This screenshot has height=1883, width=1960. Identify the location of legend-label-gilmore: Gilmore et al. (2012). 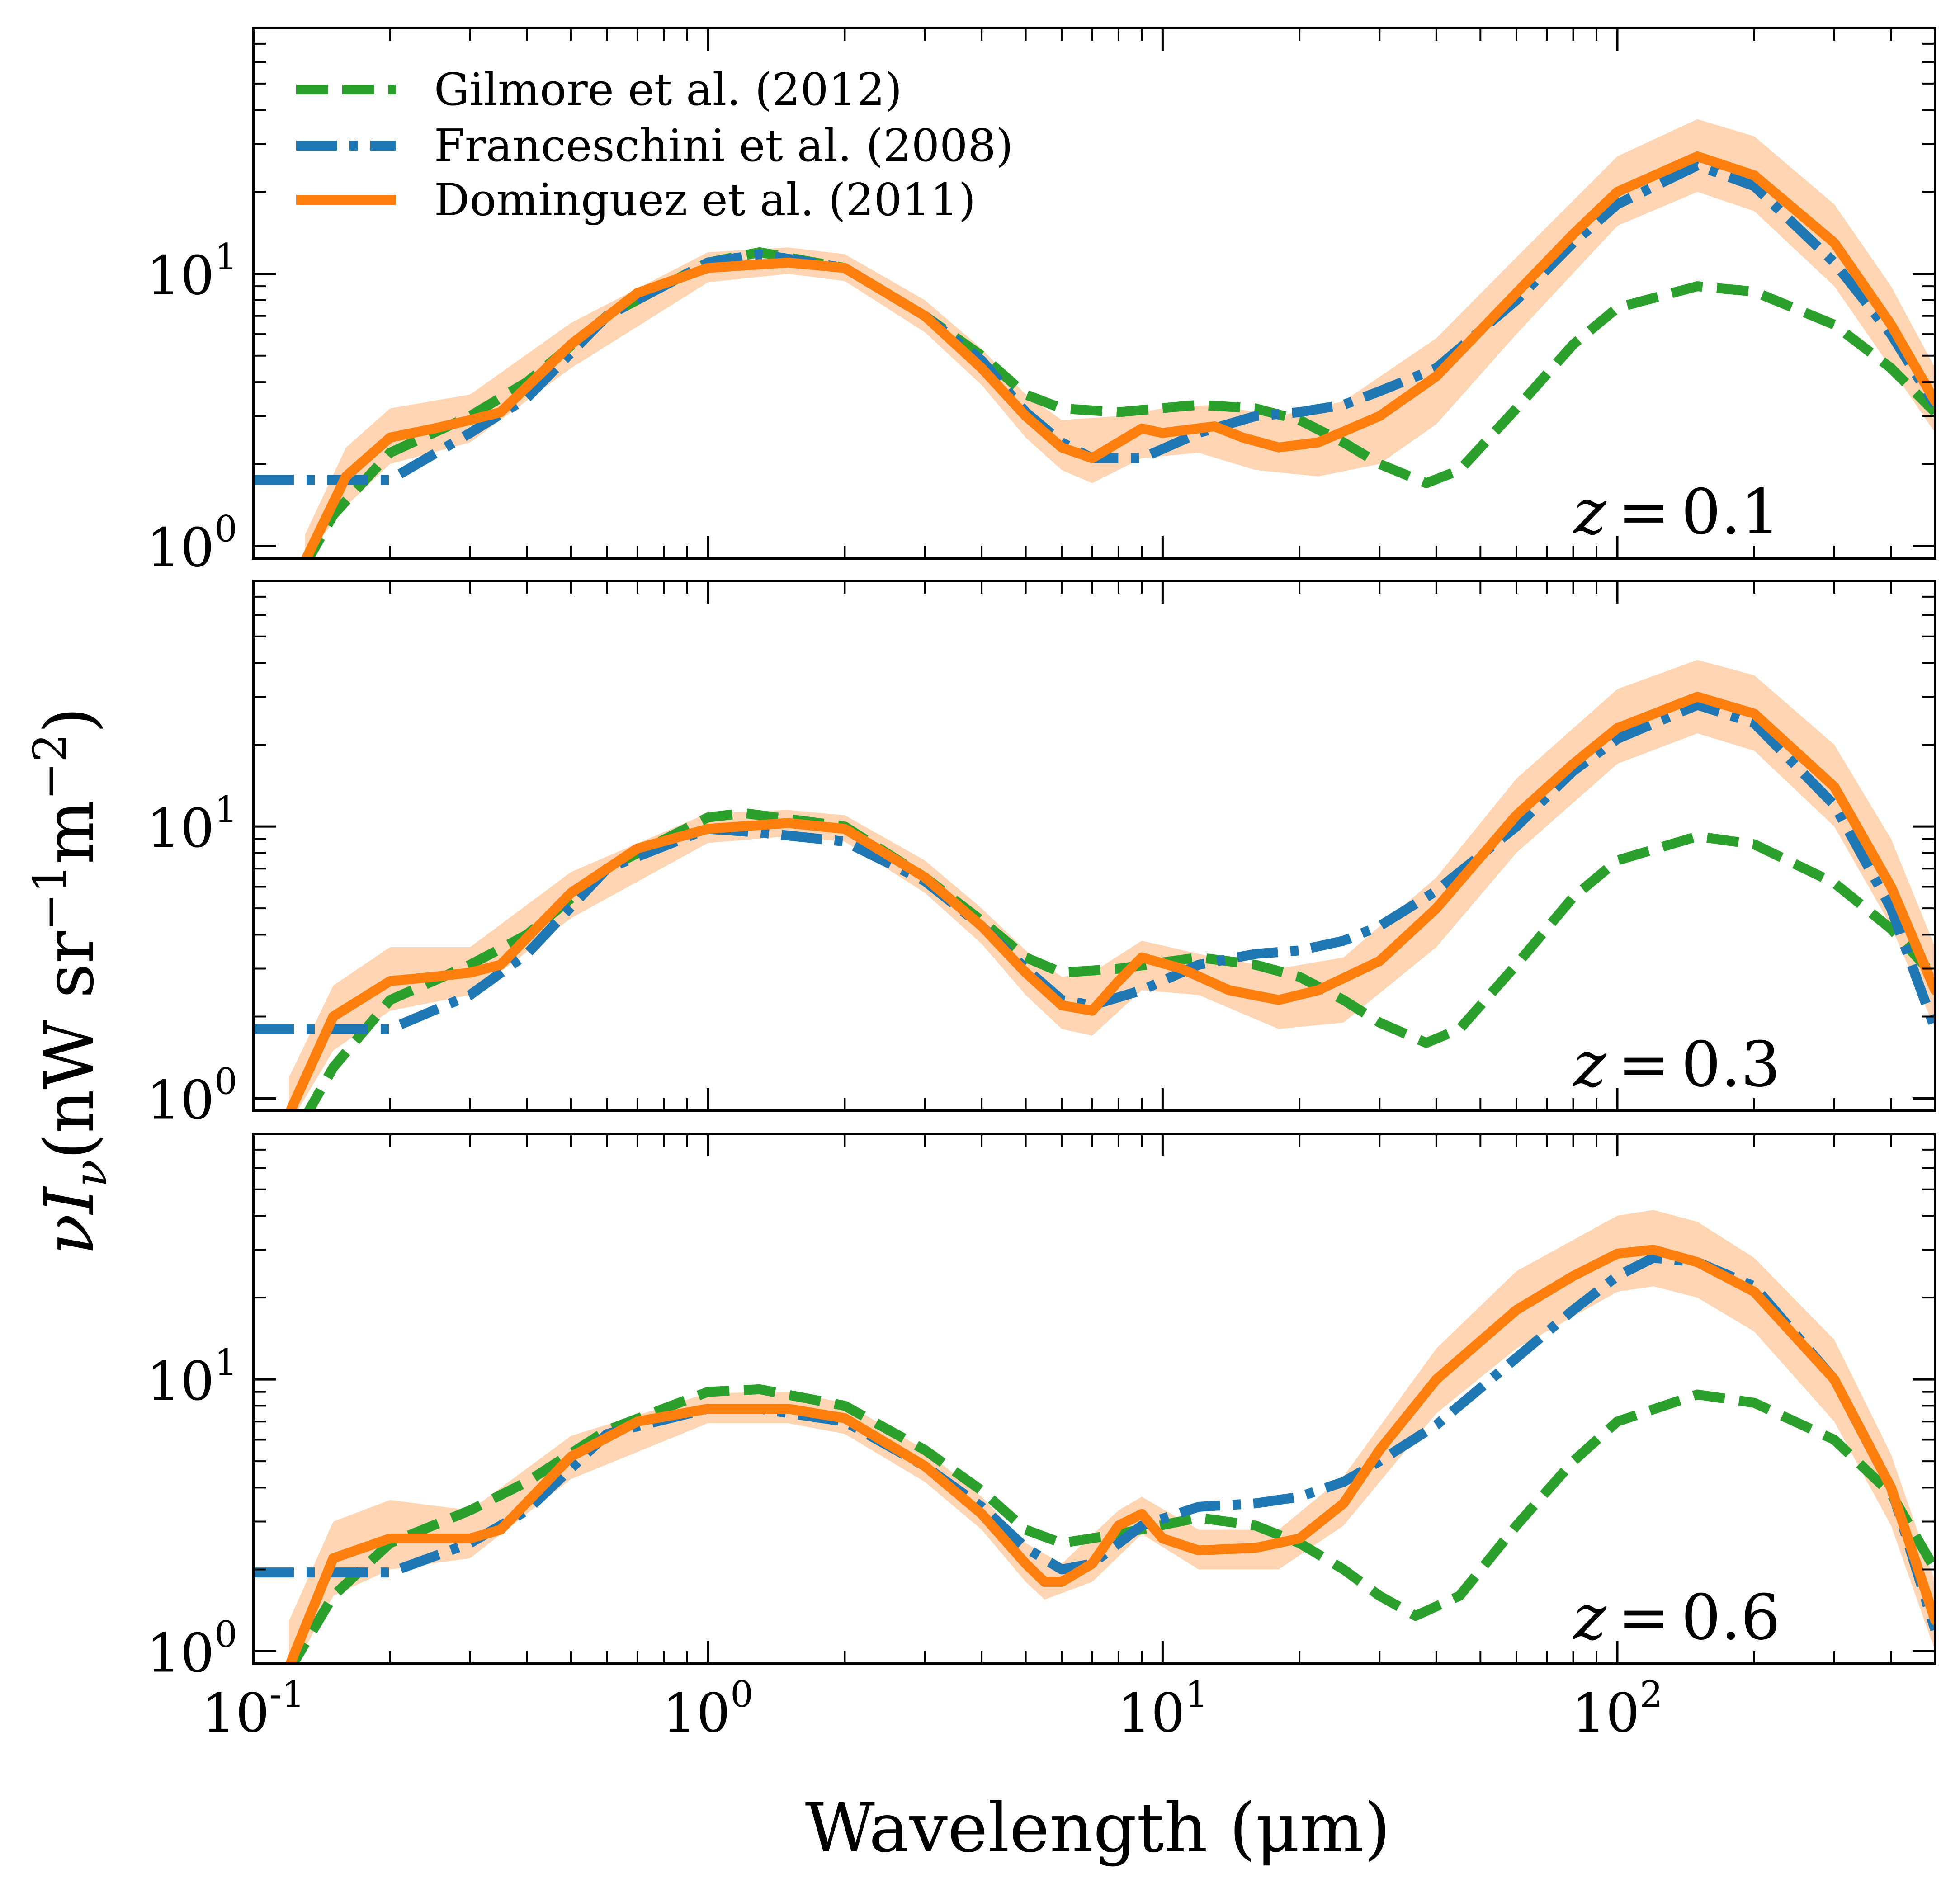
(668, 90).